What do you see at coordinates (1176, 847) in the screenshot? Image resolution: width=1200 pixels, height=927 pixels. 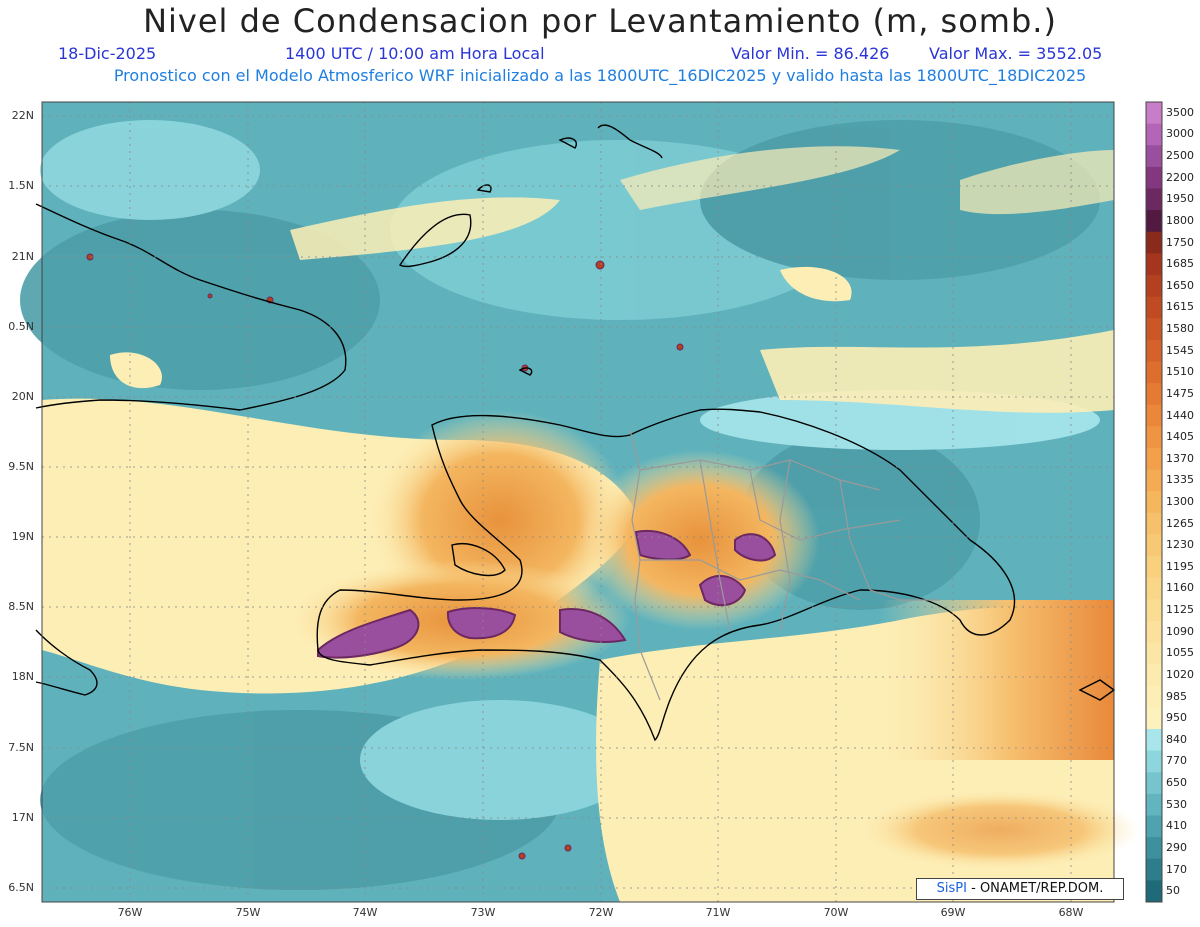 I see `colorbar-label: 290` at bounding box center [1176, 847].